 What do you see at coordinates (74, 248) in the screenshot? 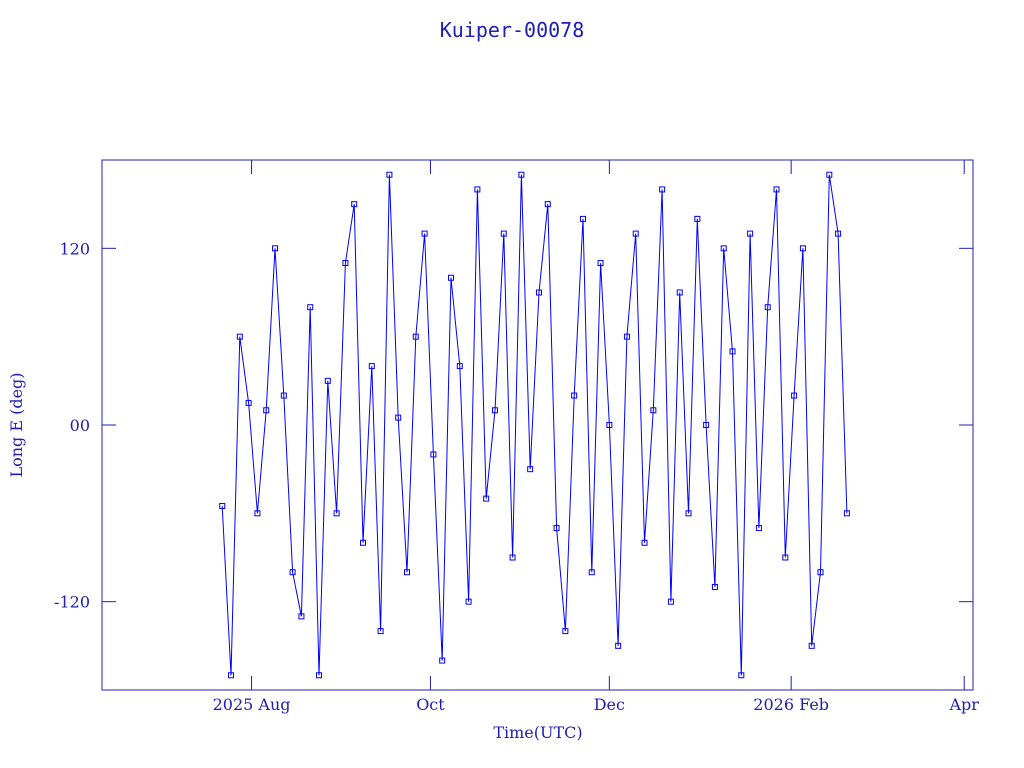
I see `y-tick-label: 120` at bounding box center [74, 248].